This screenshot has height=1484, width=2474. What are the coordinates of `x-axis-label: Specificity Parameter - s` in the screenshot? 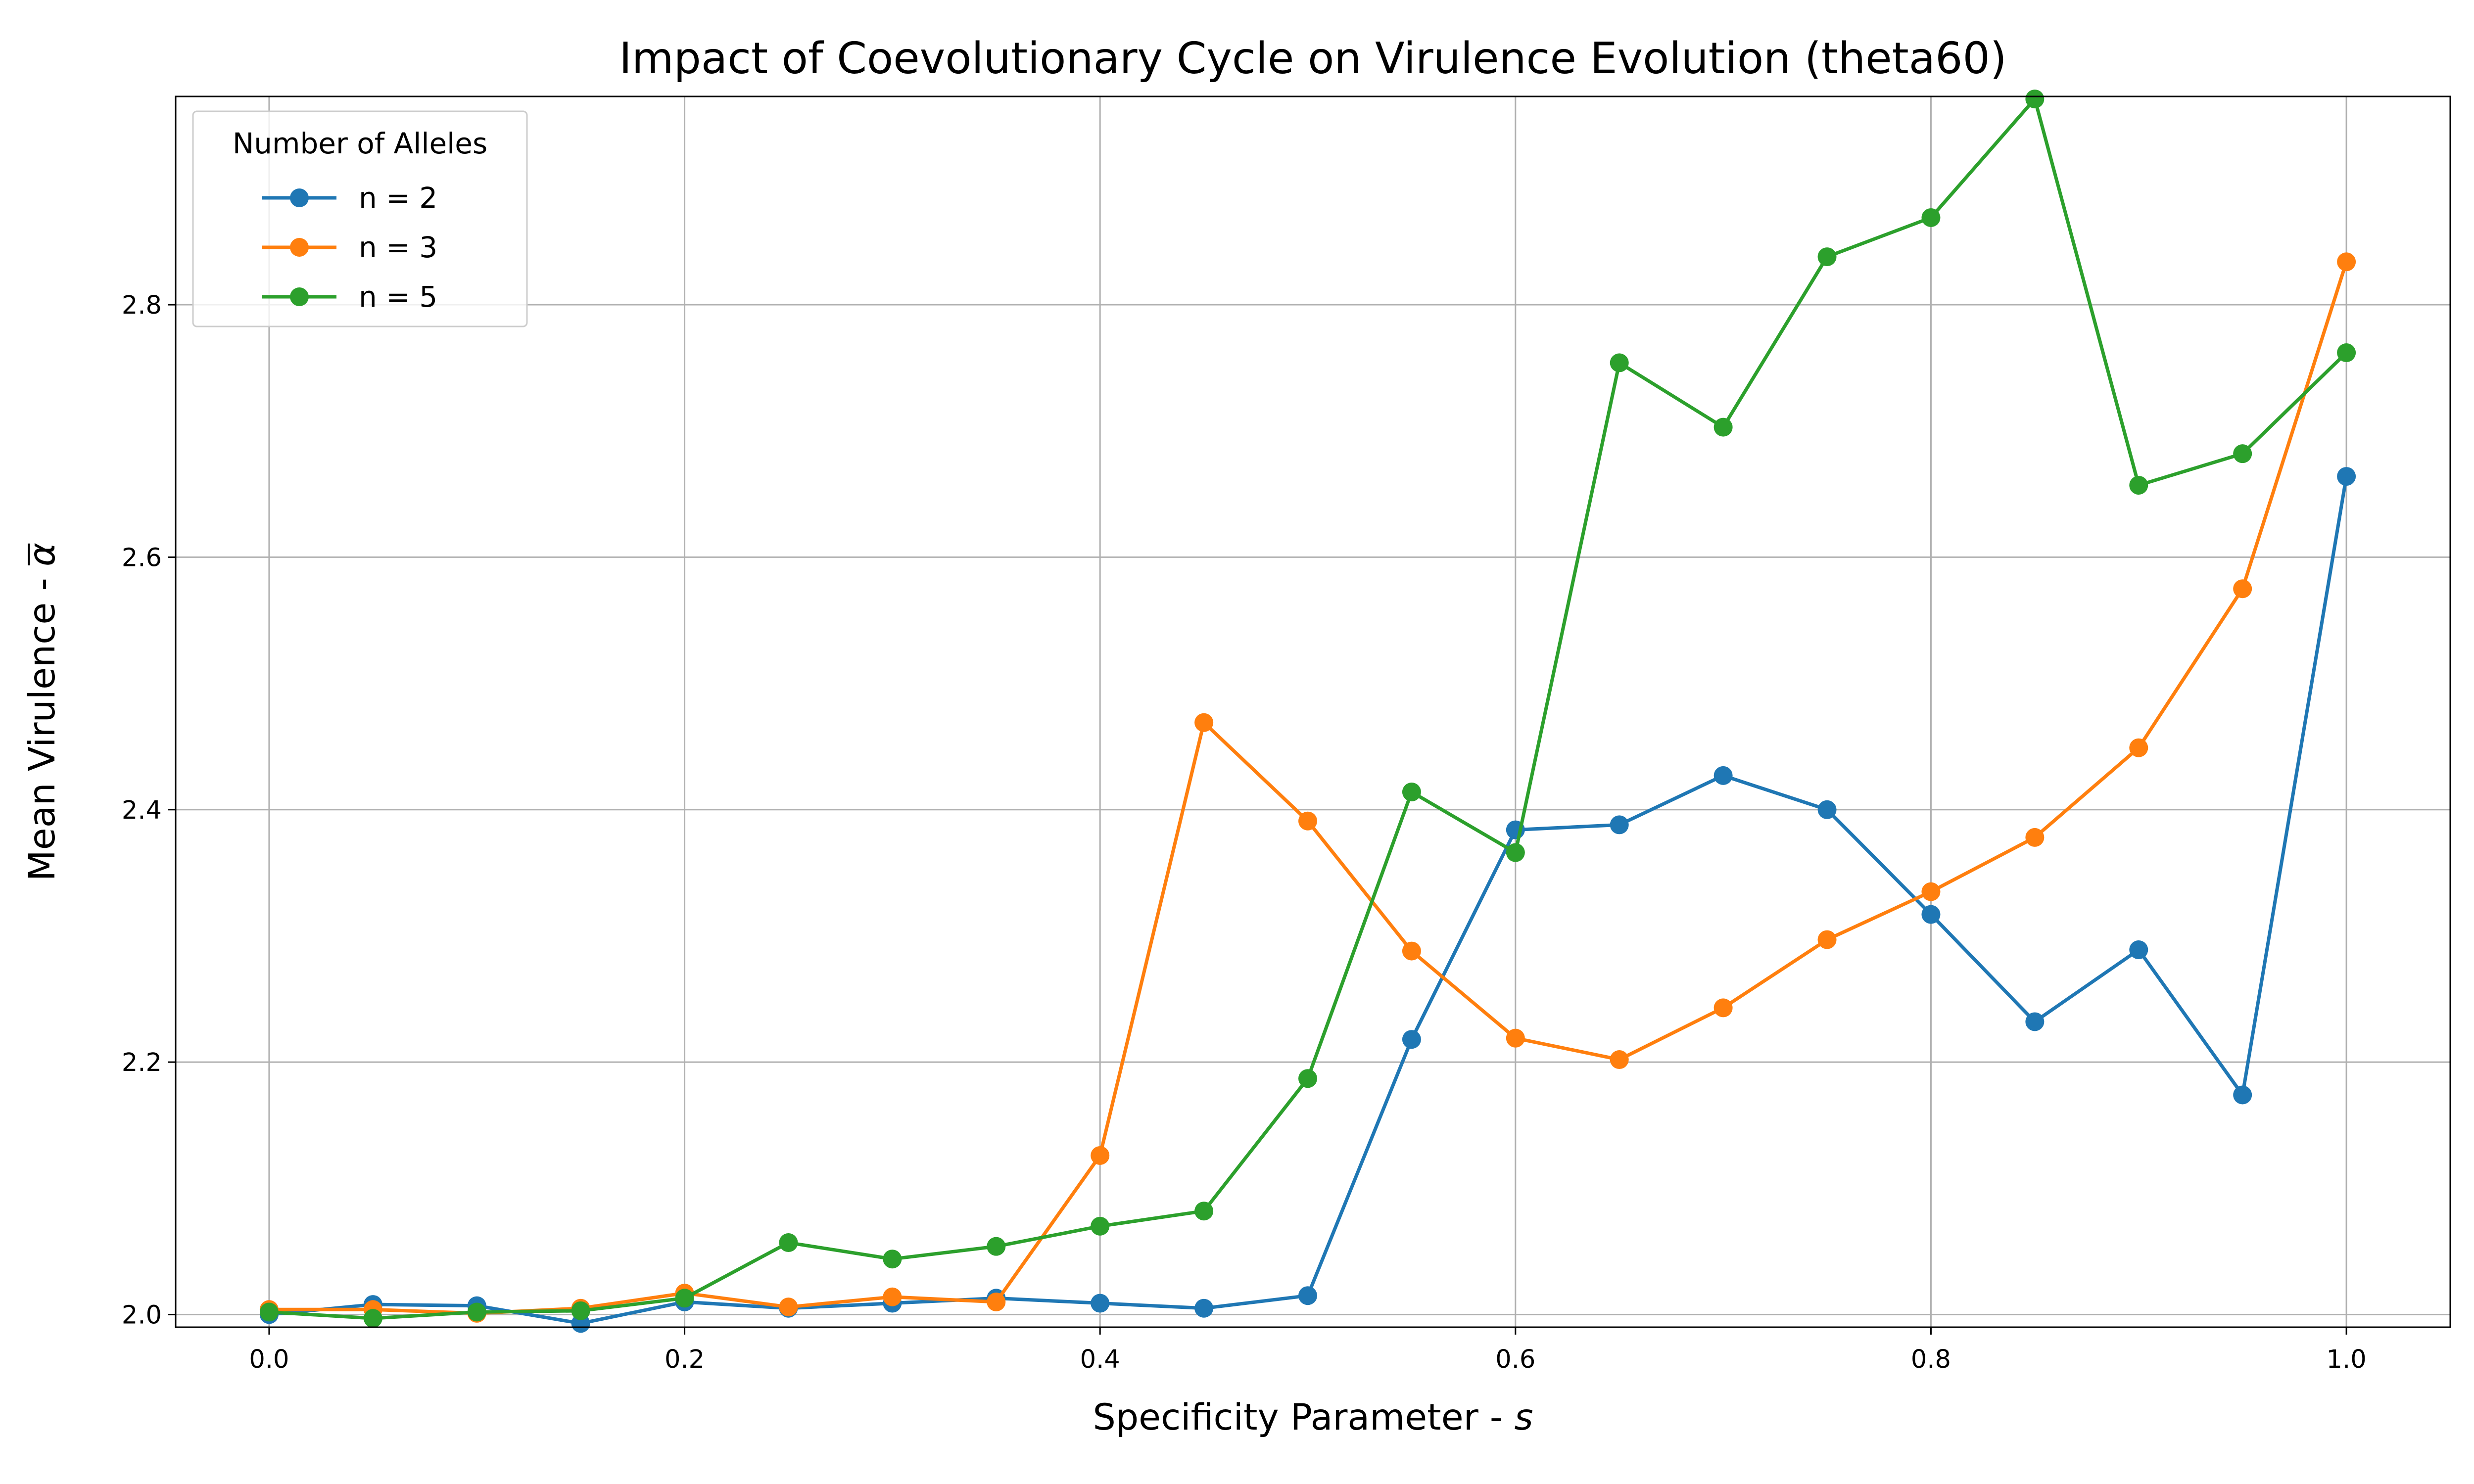 It's located at (1313, 1417).